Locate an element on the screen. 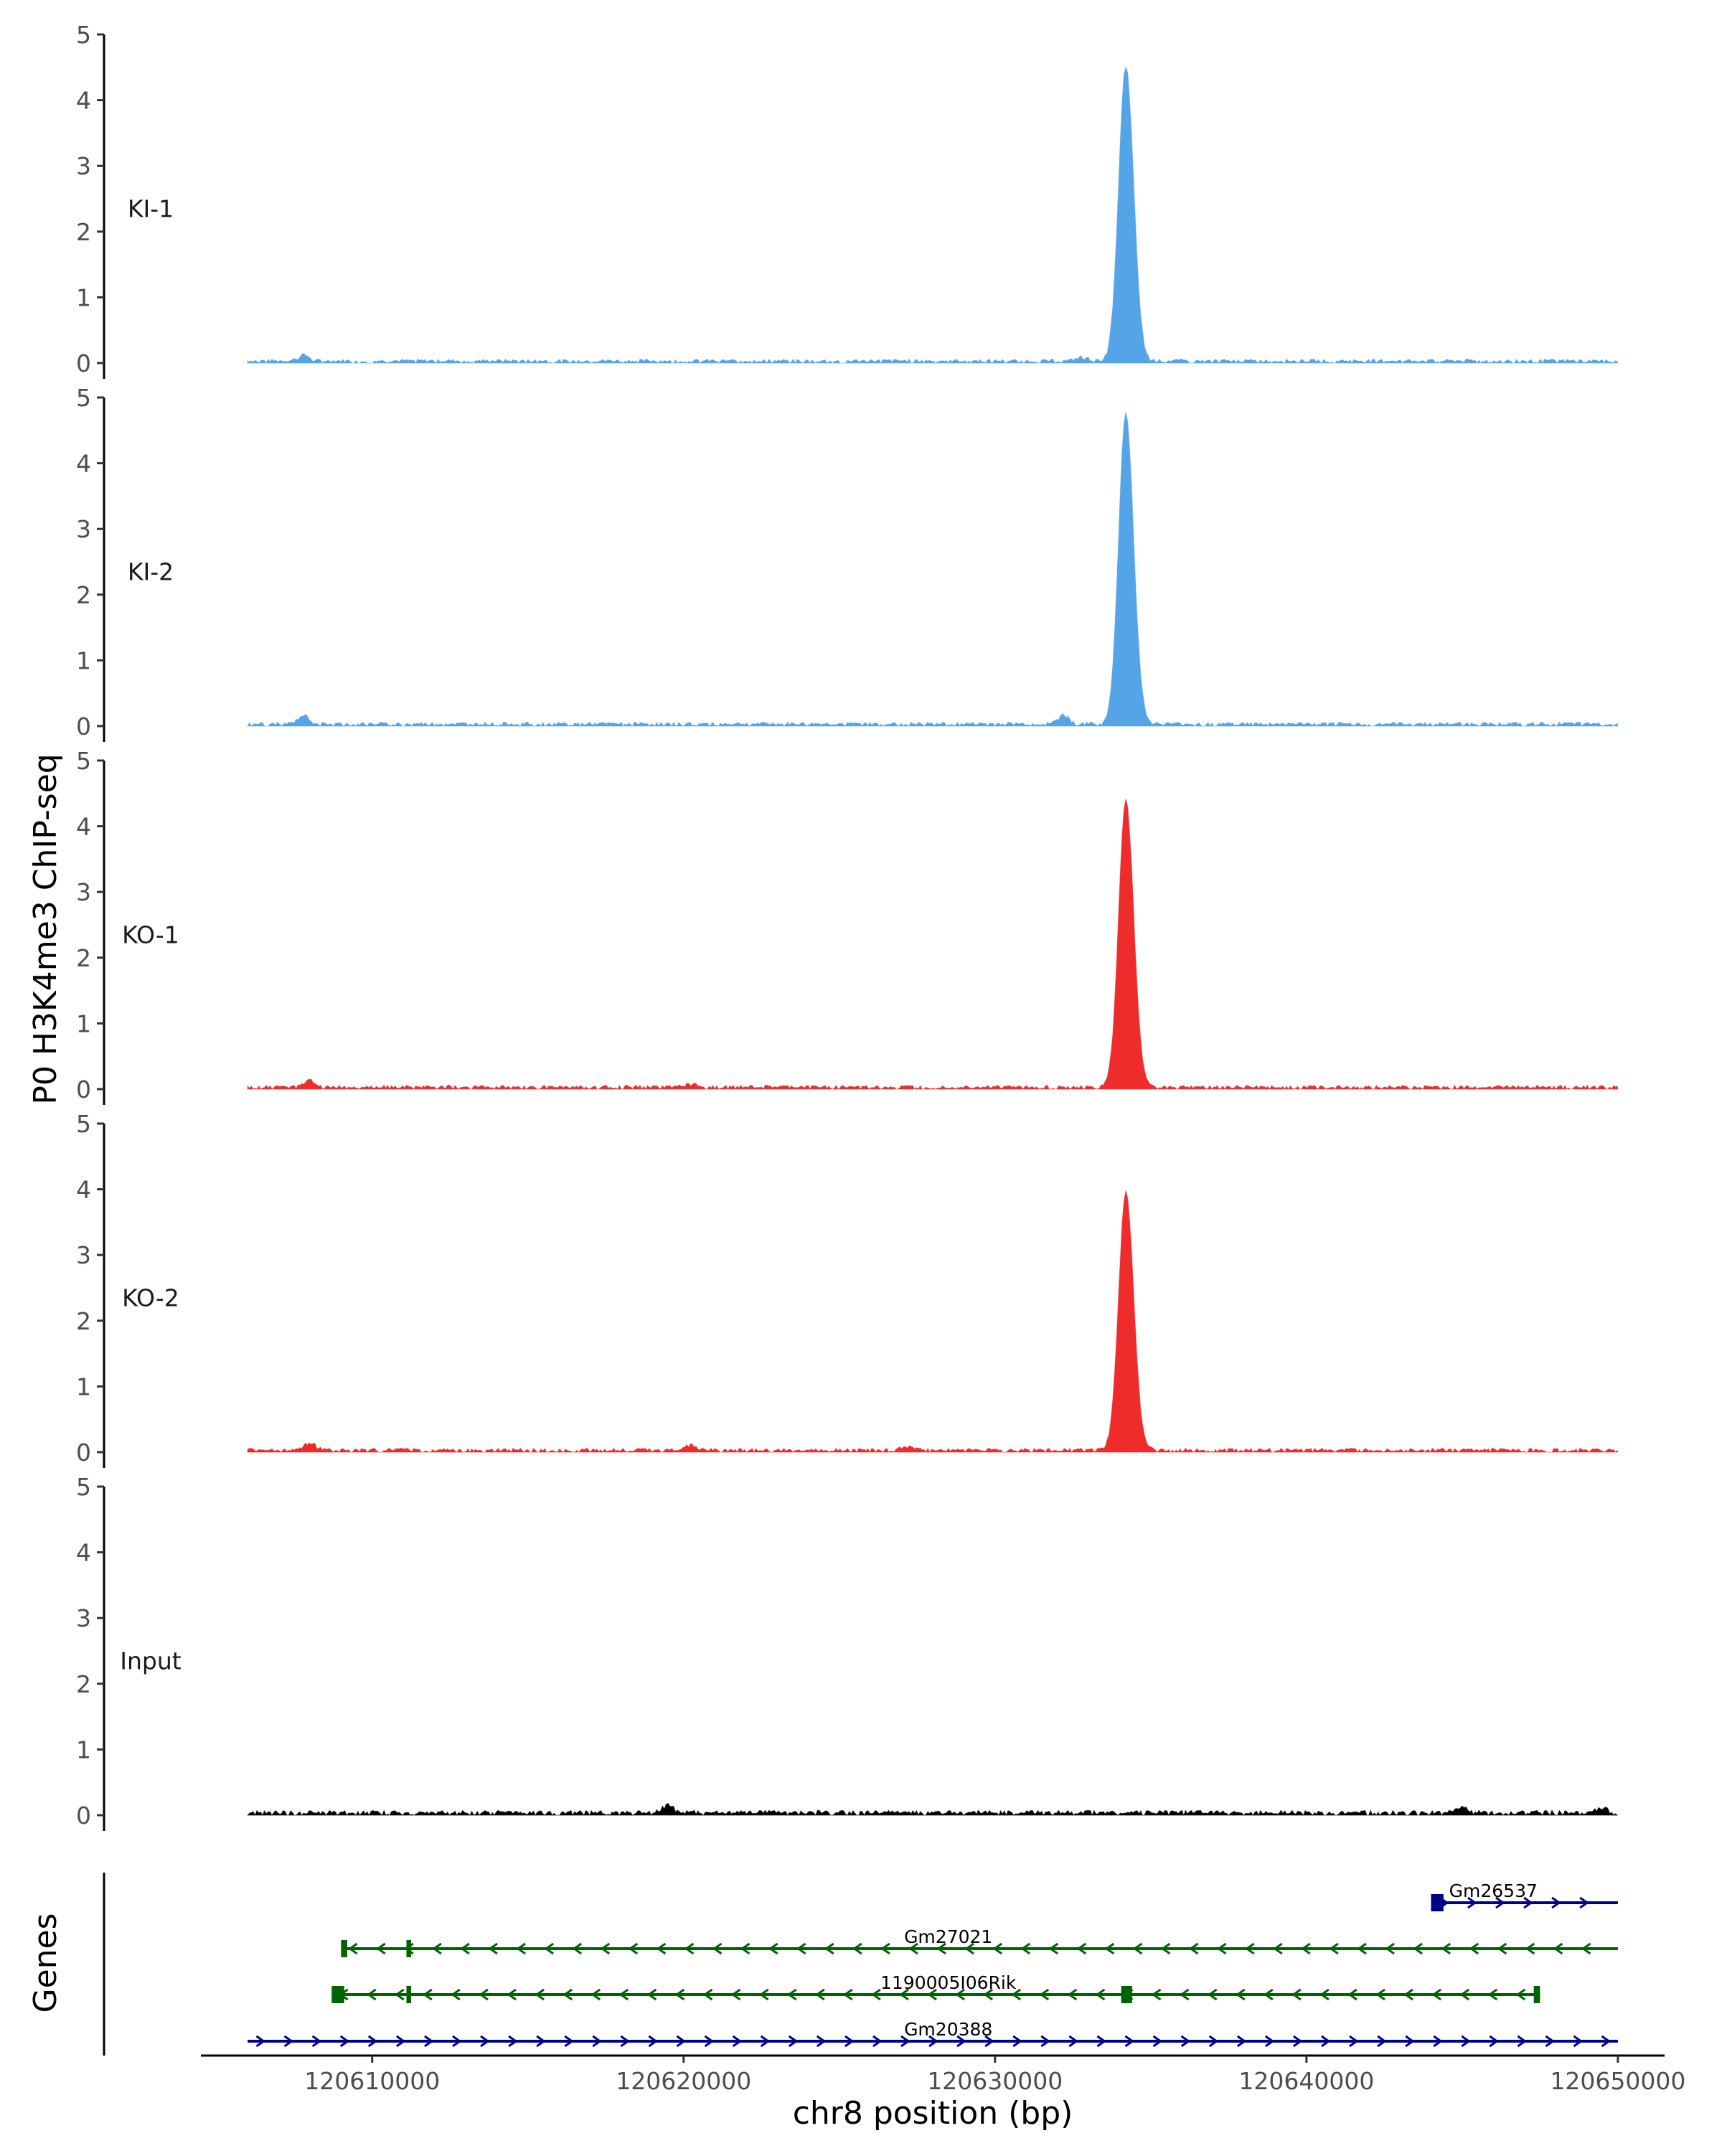 This screenshot has height=2156, width=1722. x-tick-label: 120630000 is located at coordinates (995, 2081).